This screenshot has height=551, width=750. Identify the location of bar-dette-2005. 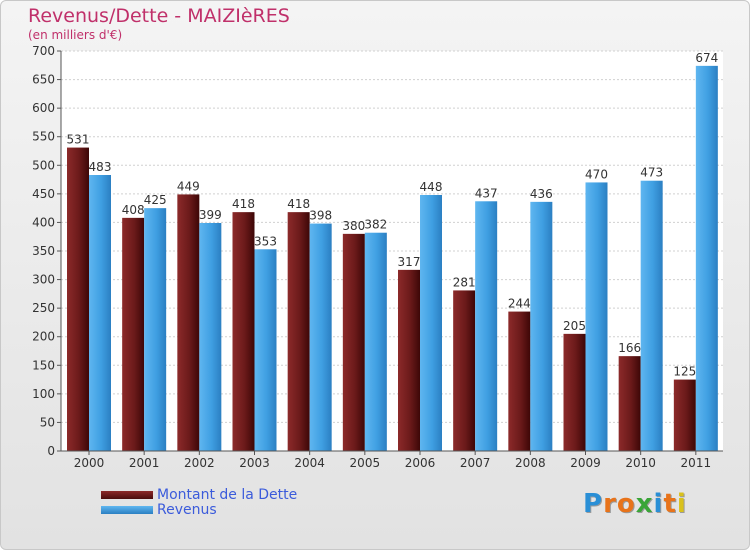
(353, 342).